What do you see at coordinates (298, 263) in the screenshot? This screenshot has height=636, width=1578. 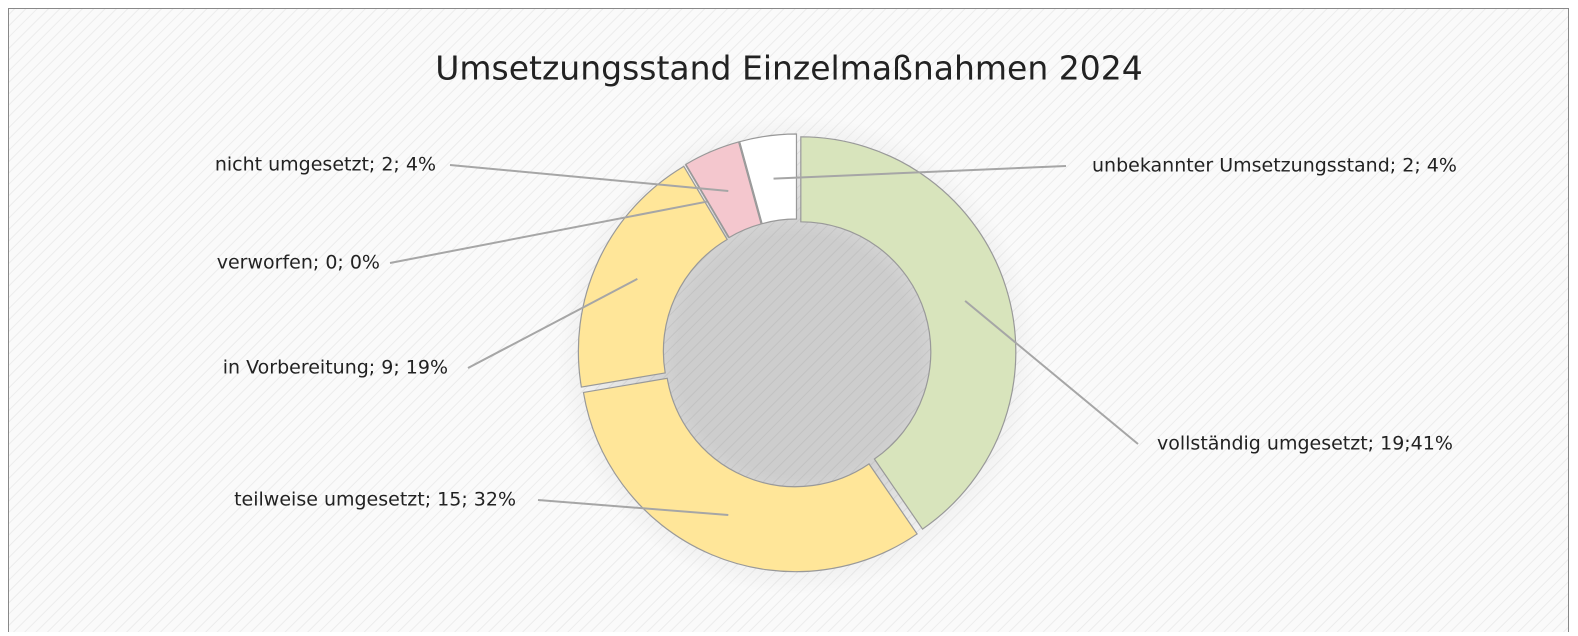 I see `data-label: verworfen; 0; 0%` at bounding box center [298, 263].